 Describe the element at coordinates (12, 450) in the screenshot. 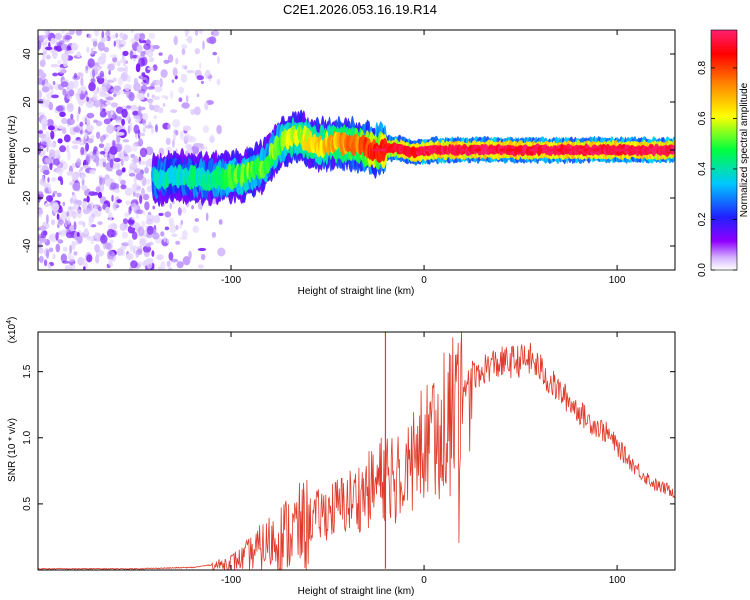

I see `snr-ylabel: SNR (10 * v/v)` at that location.